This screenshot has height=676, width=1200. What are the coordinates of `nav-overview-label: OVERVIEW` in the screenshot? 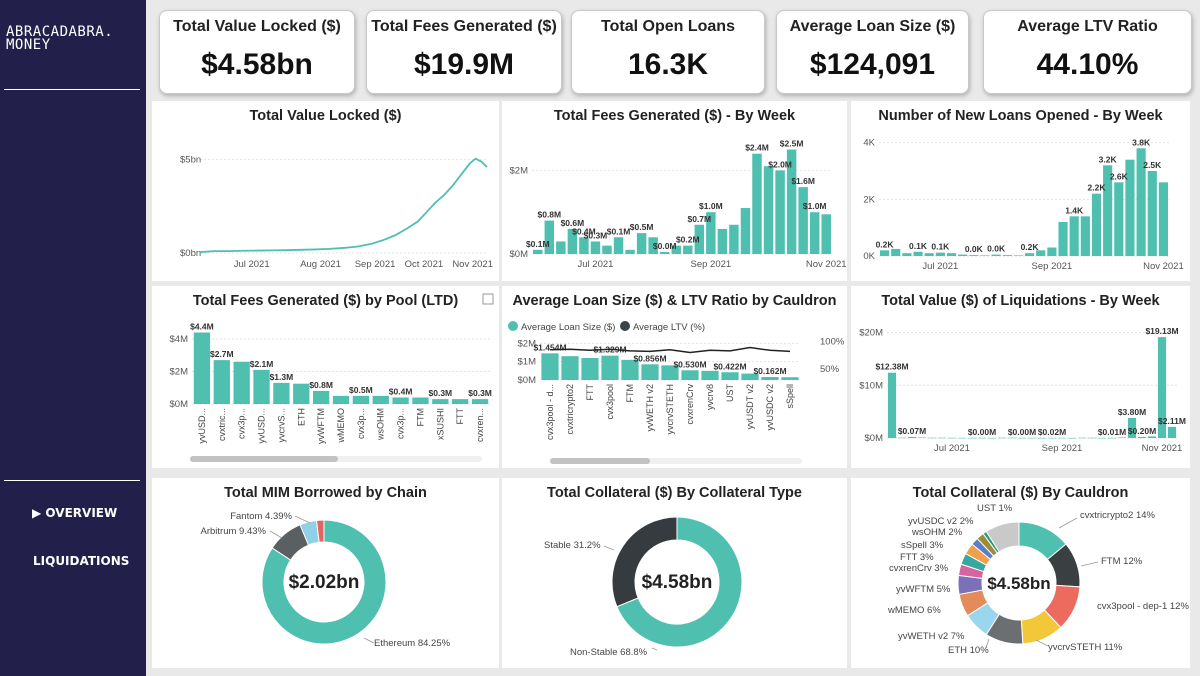 It's located at (81, 513).